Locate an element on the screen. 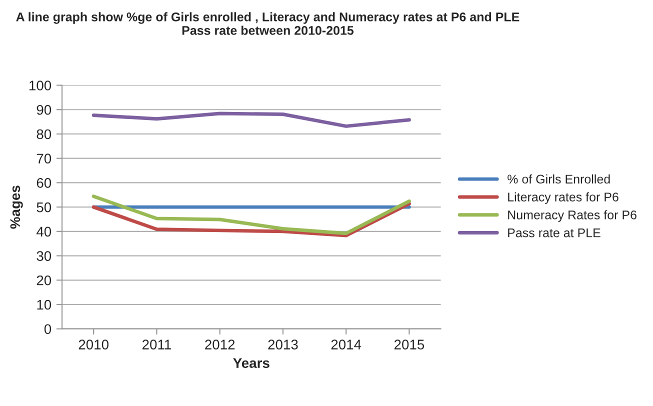  x-tick-label: 2015 is located at coordinates (409, 345).